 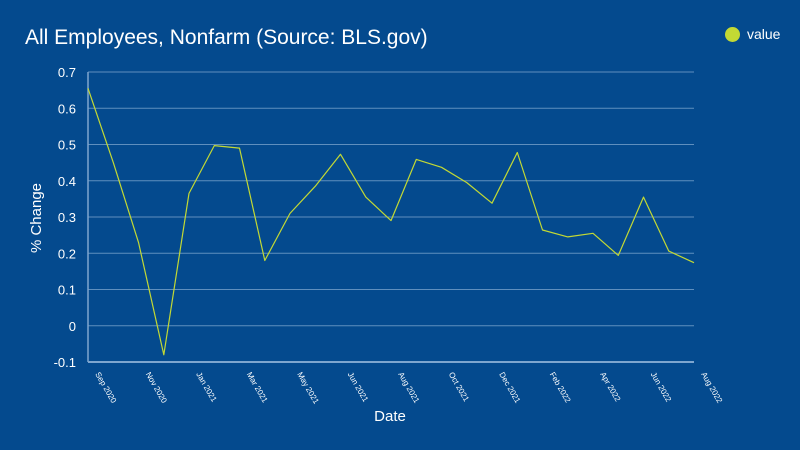 I want to click on x-tick-label: Mar 2021, so click(x=257, y=388).